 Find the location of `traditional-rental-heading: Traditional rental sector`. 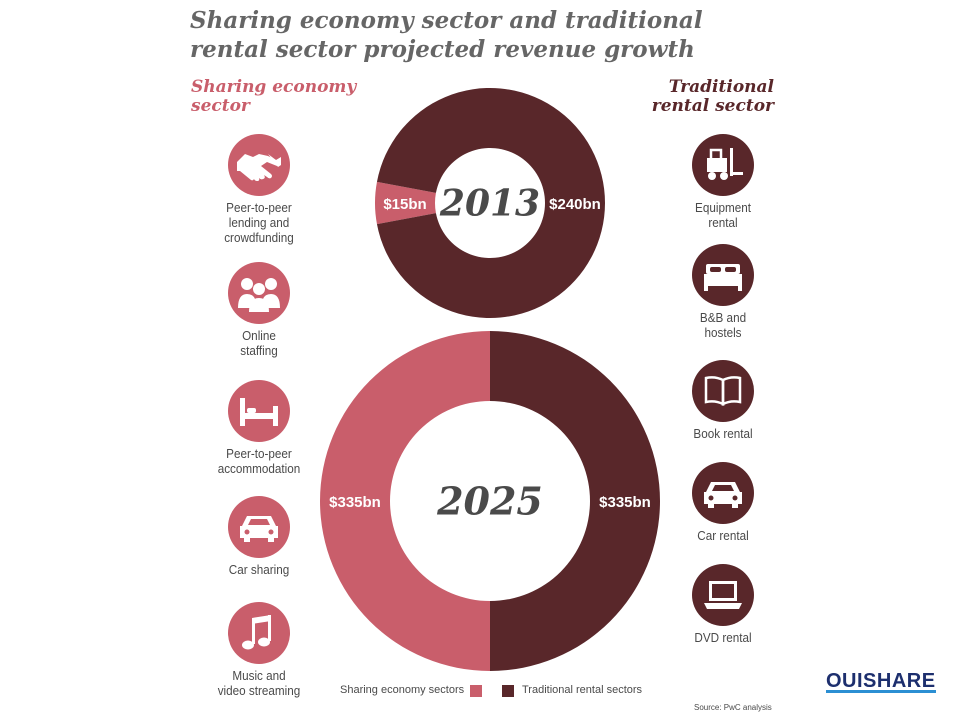

traditional-rental-heading: Traditional rental sector is located at coordinates (712, 96).